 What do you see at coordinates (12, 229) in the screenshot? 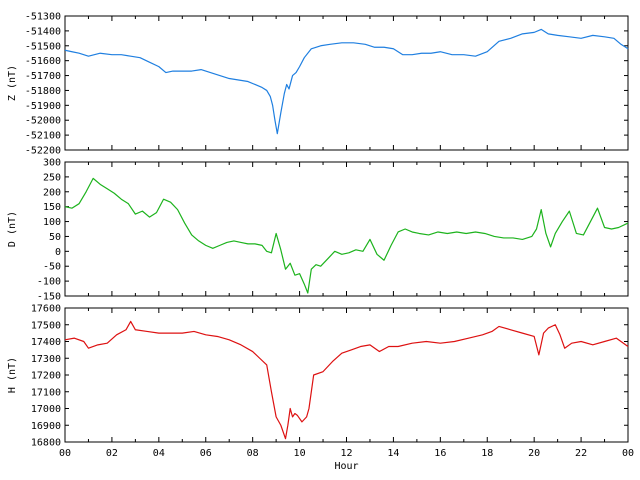
I see `y-axis-title: D (nT)` at bounding box center [12, 229].